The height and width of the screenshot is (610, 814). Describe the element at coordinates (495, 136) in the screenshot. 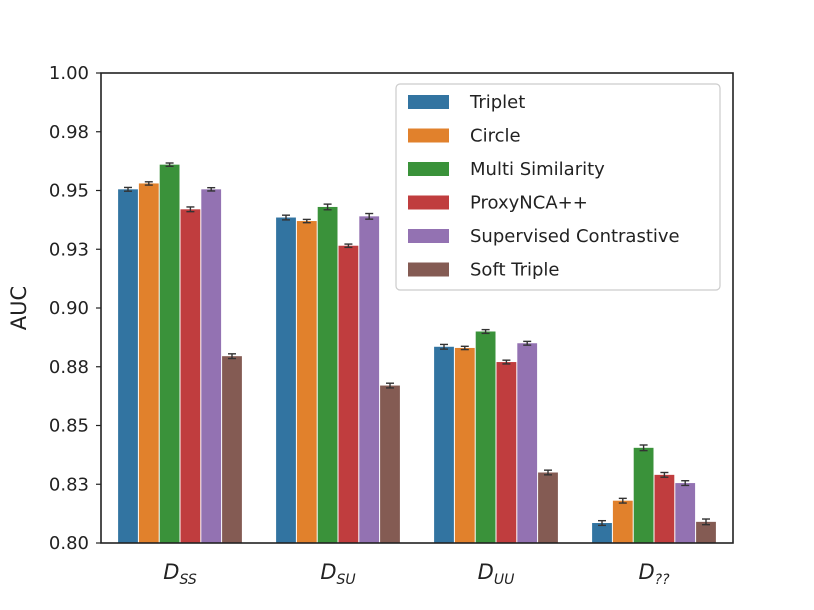

I see `legend-label: Circle` at that location.